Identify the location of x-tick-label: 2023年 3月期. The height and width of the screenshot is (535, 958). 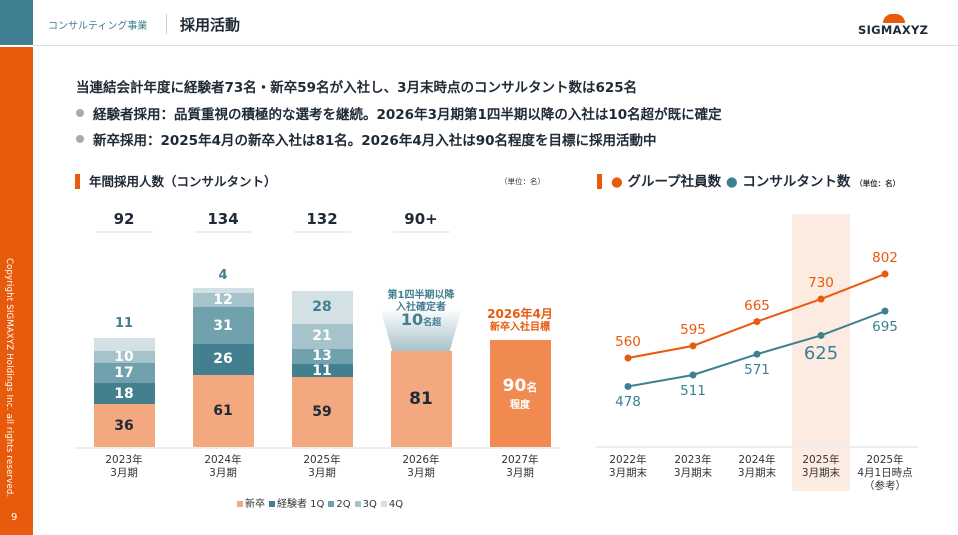
(124, 466).